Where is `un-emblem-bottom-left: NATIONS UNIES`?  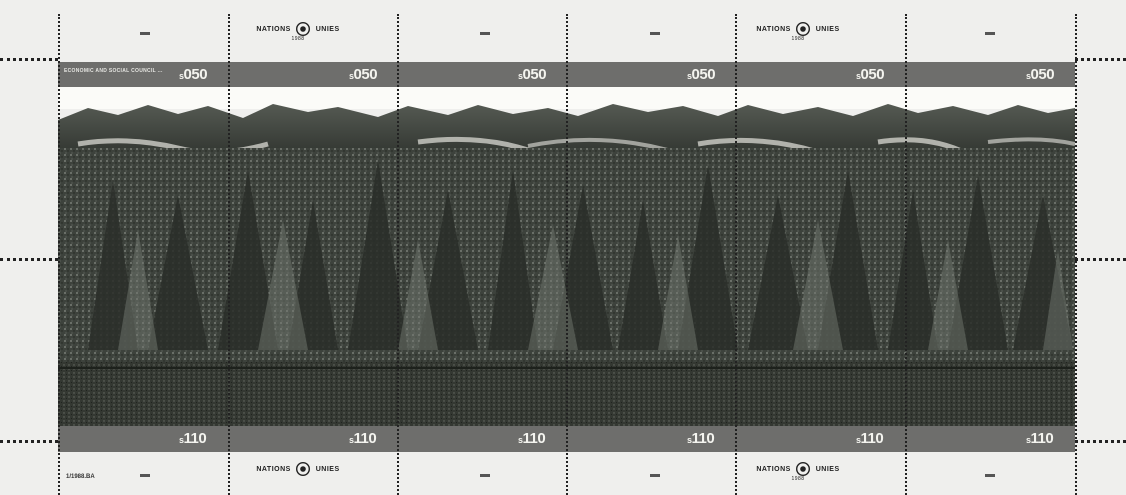 un-emblem-bottom-left: NATIONS UNIES is located at coordinates (298, 469).